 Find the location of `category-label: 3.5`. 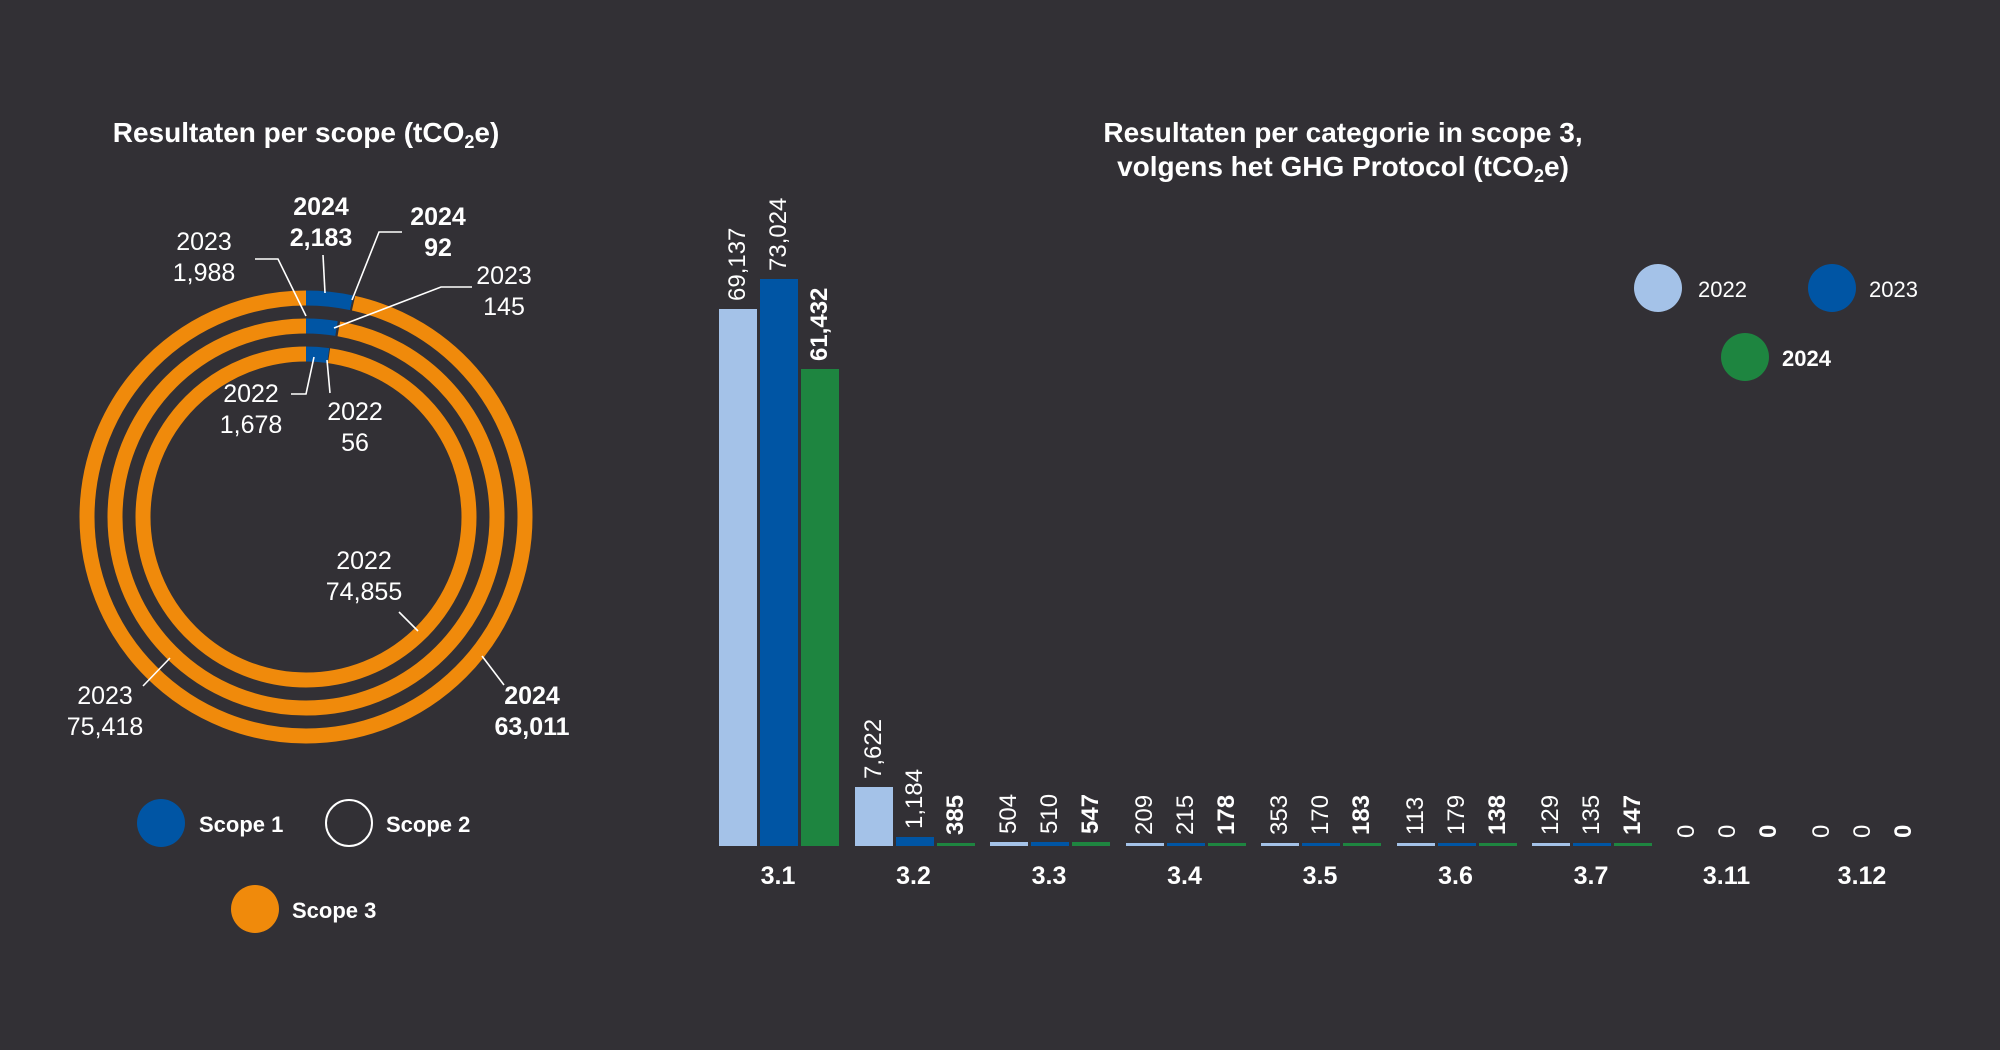

category-label: 3.5 is located at coordinates (1320, 876).